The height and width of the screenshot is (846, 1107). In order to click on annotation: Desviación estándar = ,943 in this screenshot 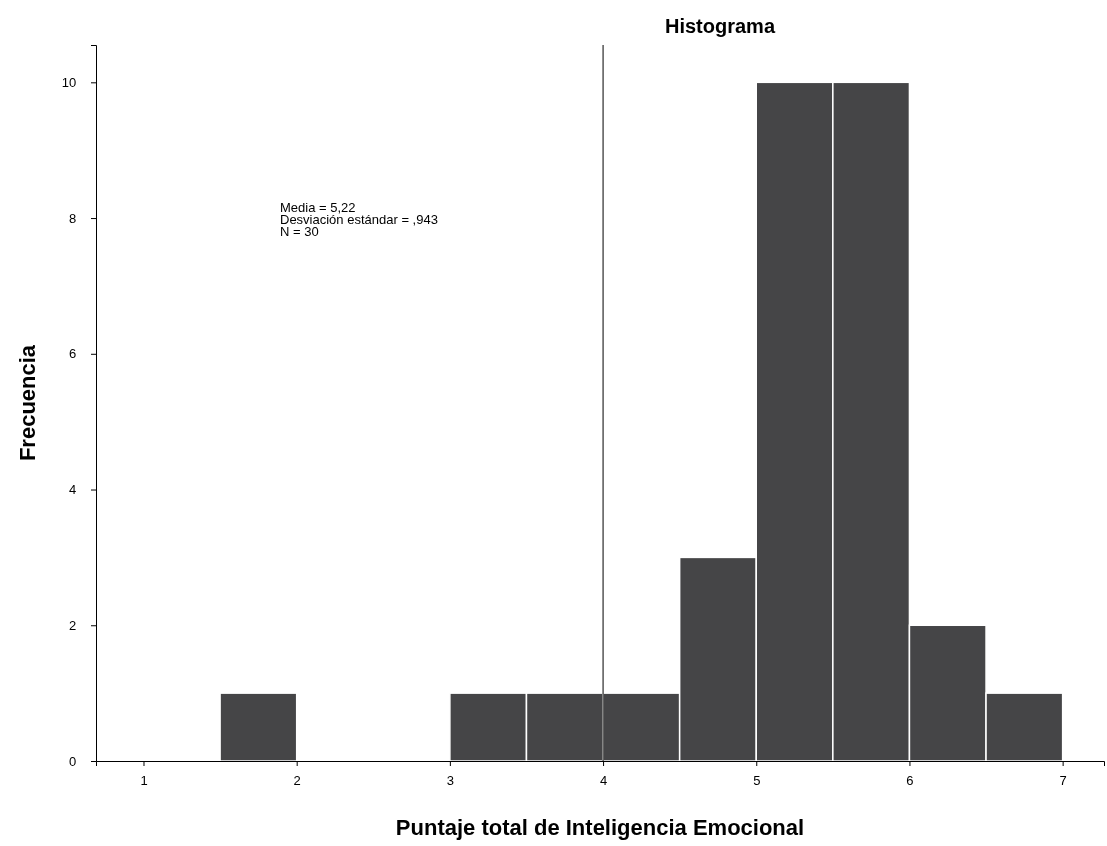, I will do `click(359, 219)`.